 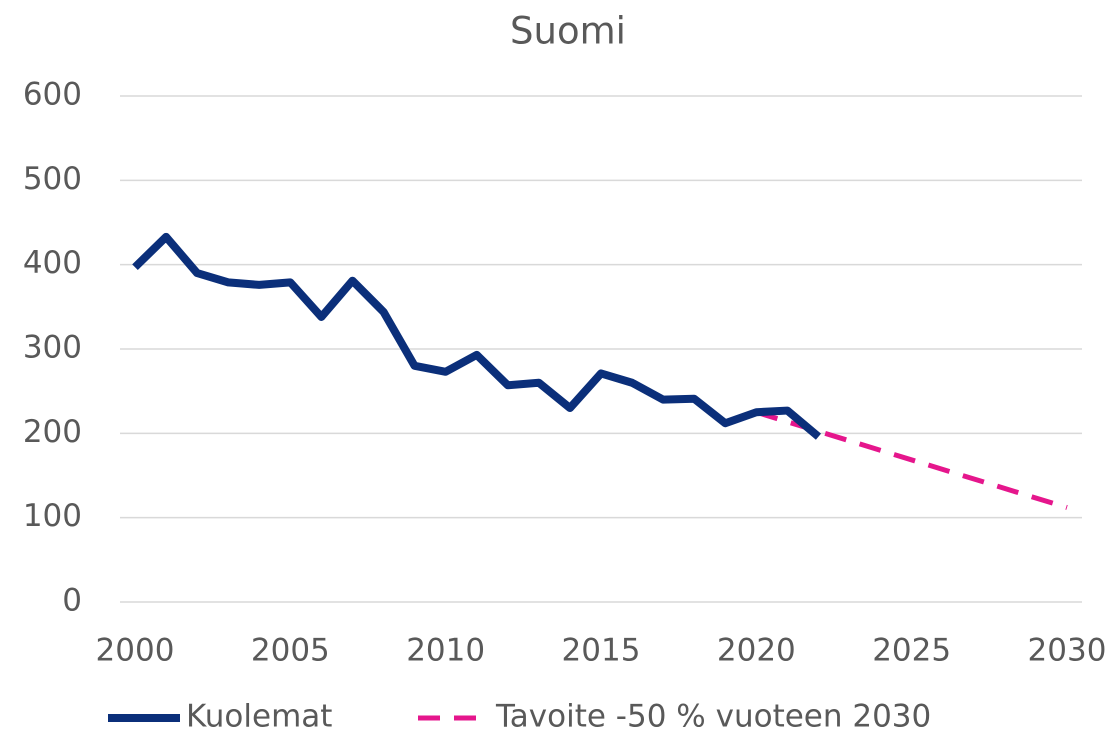 What do you see at coordinates (72, 601) in the screenshot?
I see `y-tick-label: 0` at bounding box center [72, 601].